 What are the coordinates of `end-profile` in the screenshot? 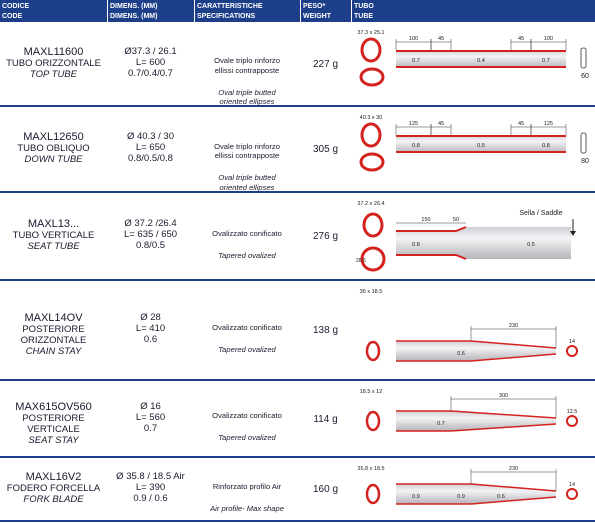 It's located at (583, 143).